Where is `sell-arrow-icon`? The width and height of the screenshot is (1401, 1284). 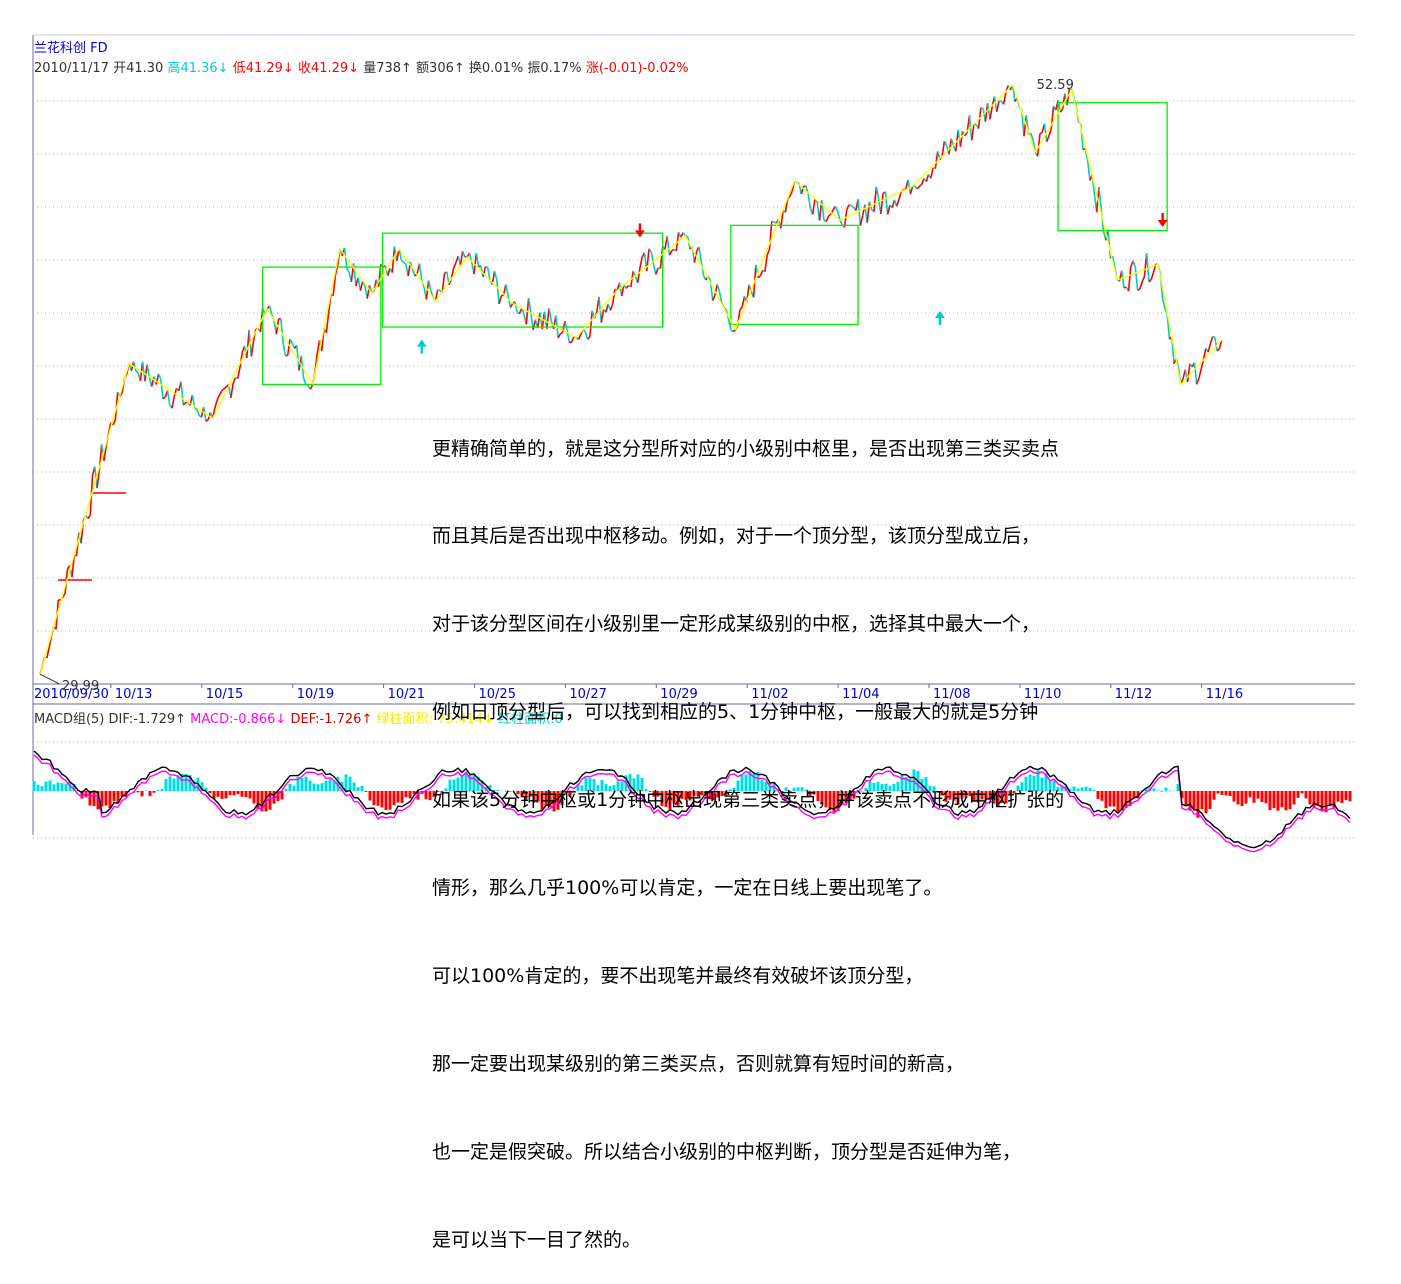 sell-arrow-icon is located at coordinates (1163, 223).